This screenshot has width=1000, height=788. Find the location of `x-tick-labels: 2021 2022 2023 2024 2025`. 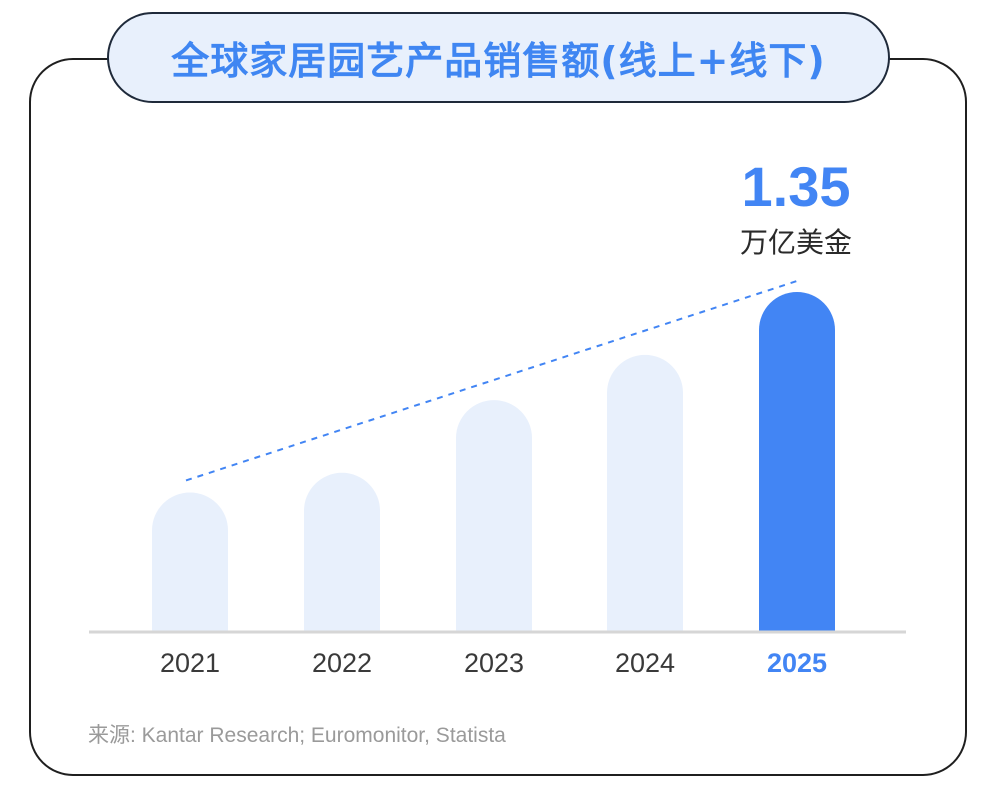

x-tick-labels: 2021 2022 2023 2024 2025 is located at coordinates (493, 663).